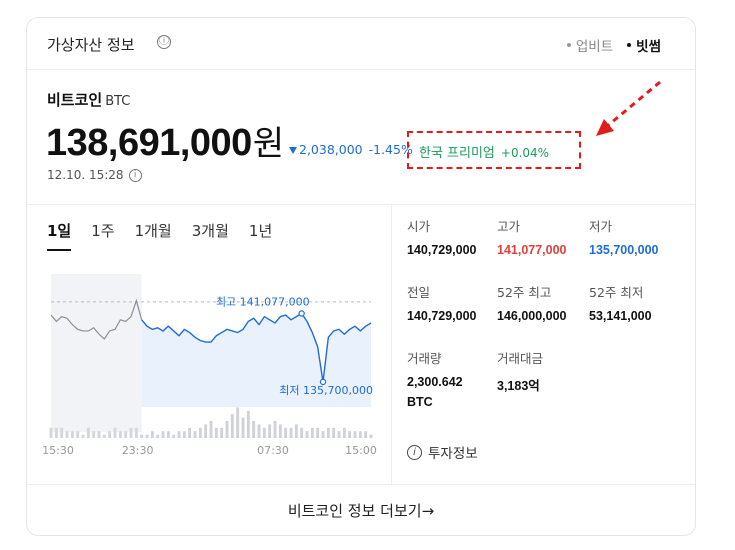 This screenshot has width=735, height=550. What do you see at coordinates (624, 236) in the screenshot?
I see `stat-low: 저가 135,700,000` at bounding box center [624, 236].